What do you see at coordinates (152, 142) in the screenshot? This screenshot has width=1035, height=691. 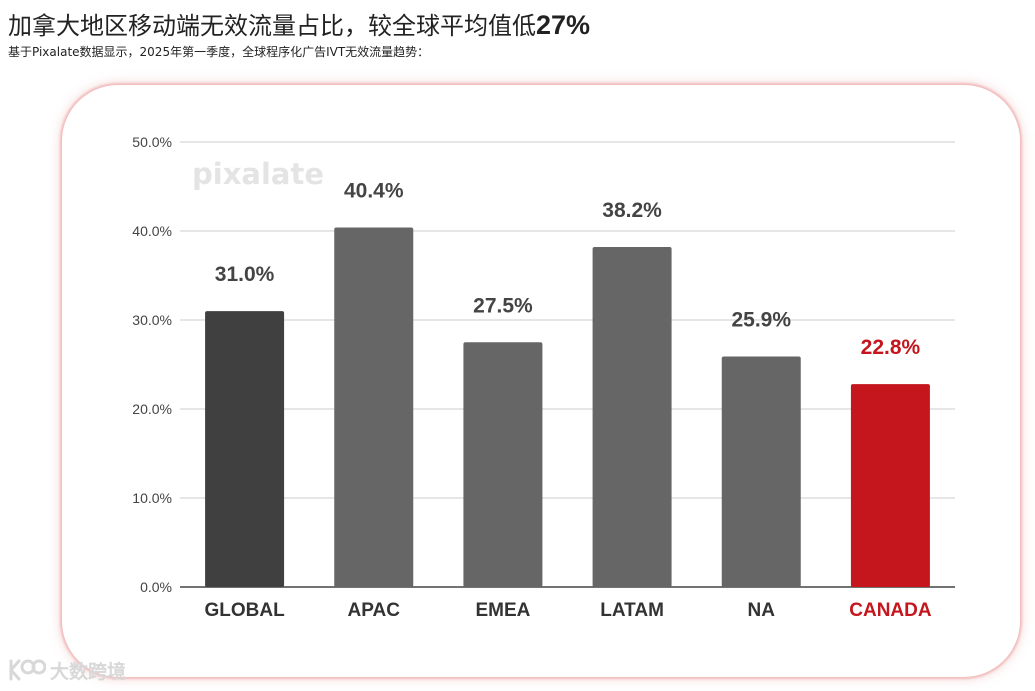 I see `y-tick-label: 50.0%` at bounding box center [152, 142].